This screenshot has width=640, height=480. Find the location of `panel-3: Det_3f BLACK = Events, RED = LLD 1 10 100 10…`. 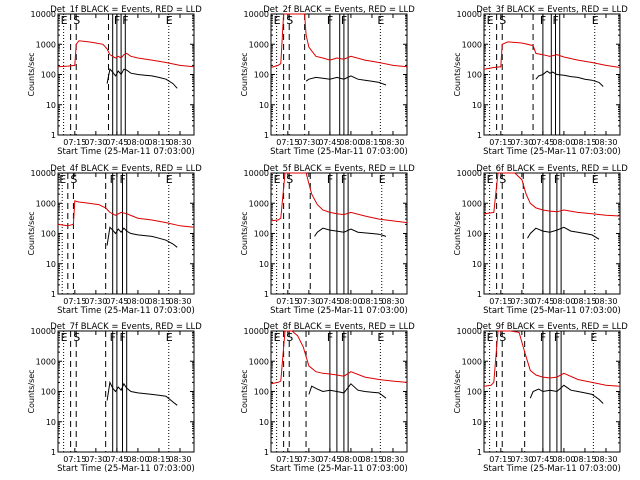

panel-3: Det_3f BLACK = Events, RED = LLD 1 10 100 10… is located at coordinates (540, 81).